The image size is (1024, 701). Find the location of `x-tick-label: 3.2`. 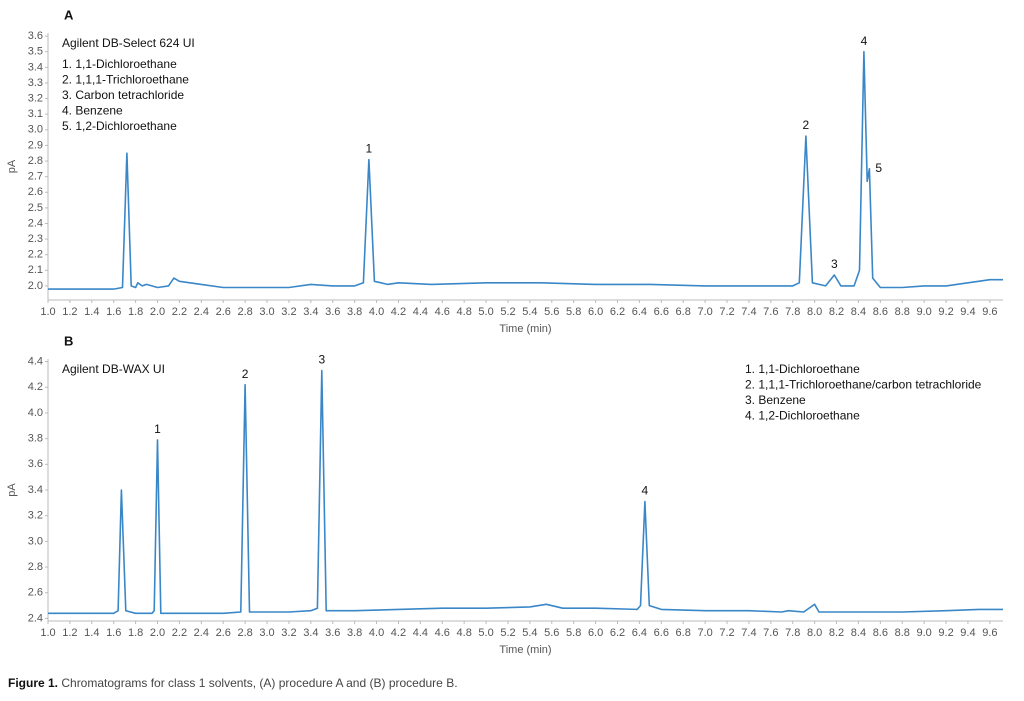

x-tick-label: 3.2 is located at coordinates (288, 633).